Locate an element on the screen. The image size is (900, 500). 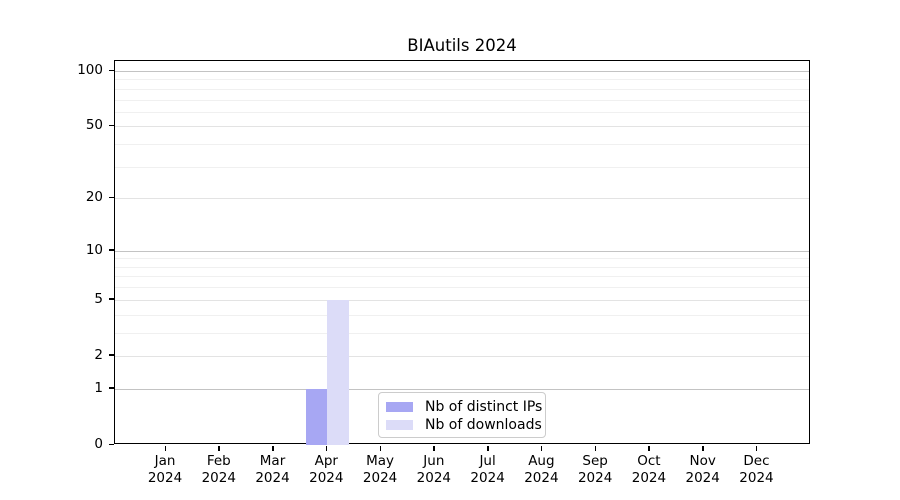
x-tick-aug is located at coordinates (541, 448).